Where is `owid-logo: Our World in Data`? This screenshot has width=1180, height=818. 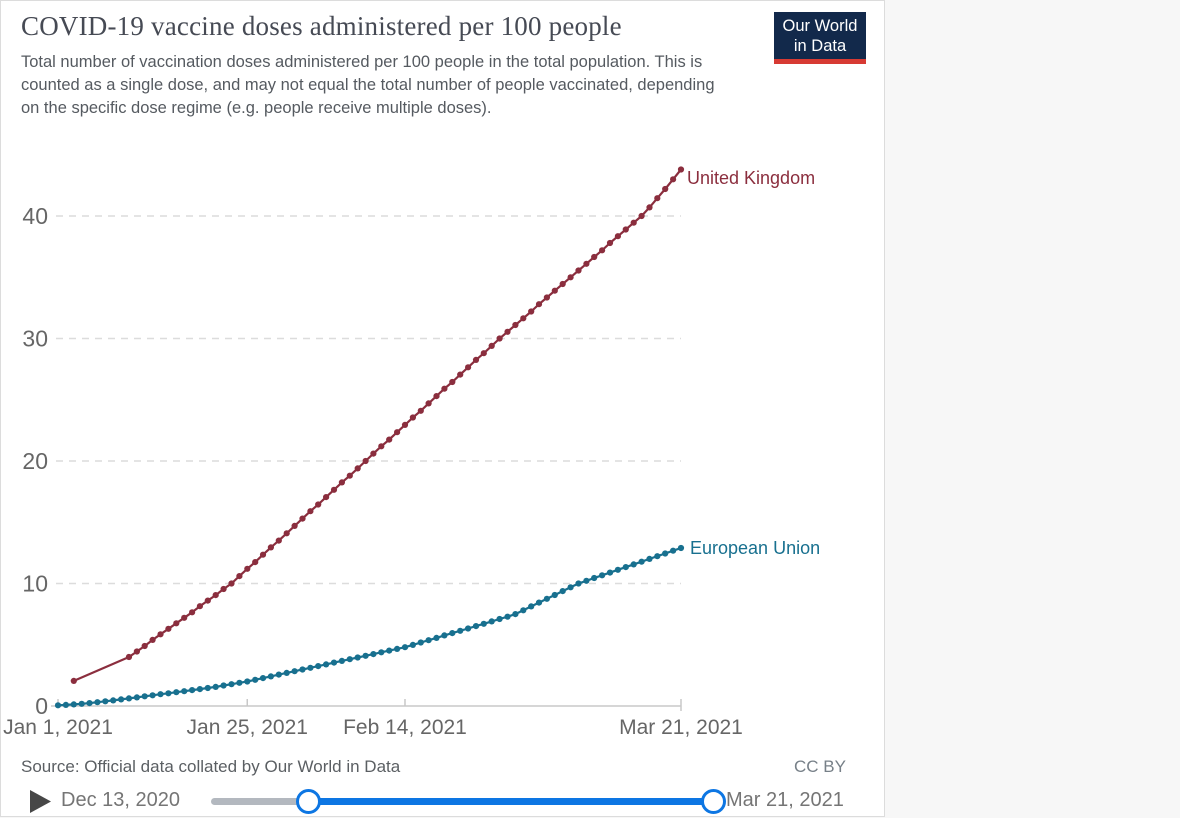
owid-logo: Our World in Data is located at coordinates (820, 38).